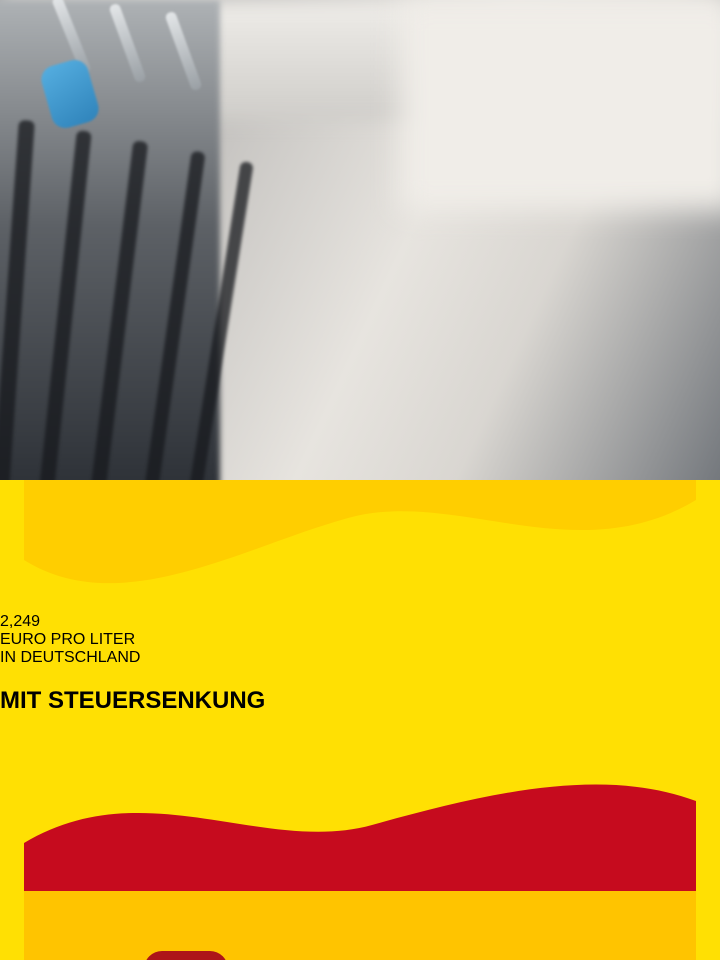 The width and height of the screenshot is (720, 960). Describe the element at coordinates (16, 621) in the screenshot. I see `price-value: 2,24` at that location.